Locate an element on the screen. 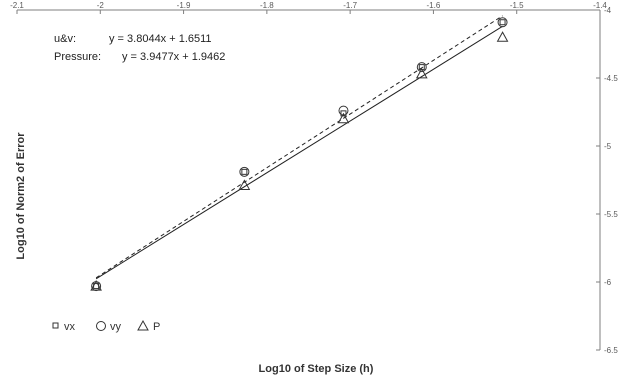 The height and width of the screenshot is (392, 622). legend: vx vy P is located at coordinates (106, 326).